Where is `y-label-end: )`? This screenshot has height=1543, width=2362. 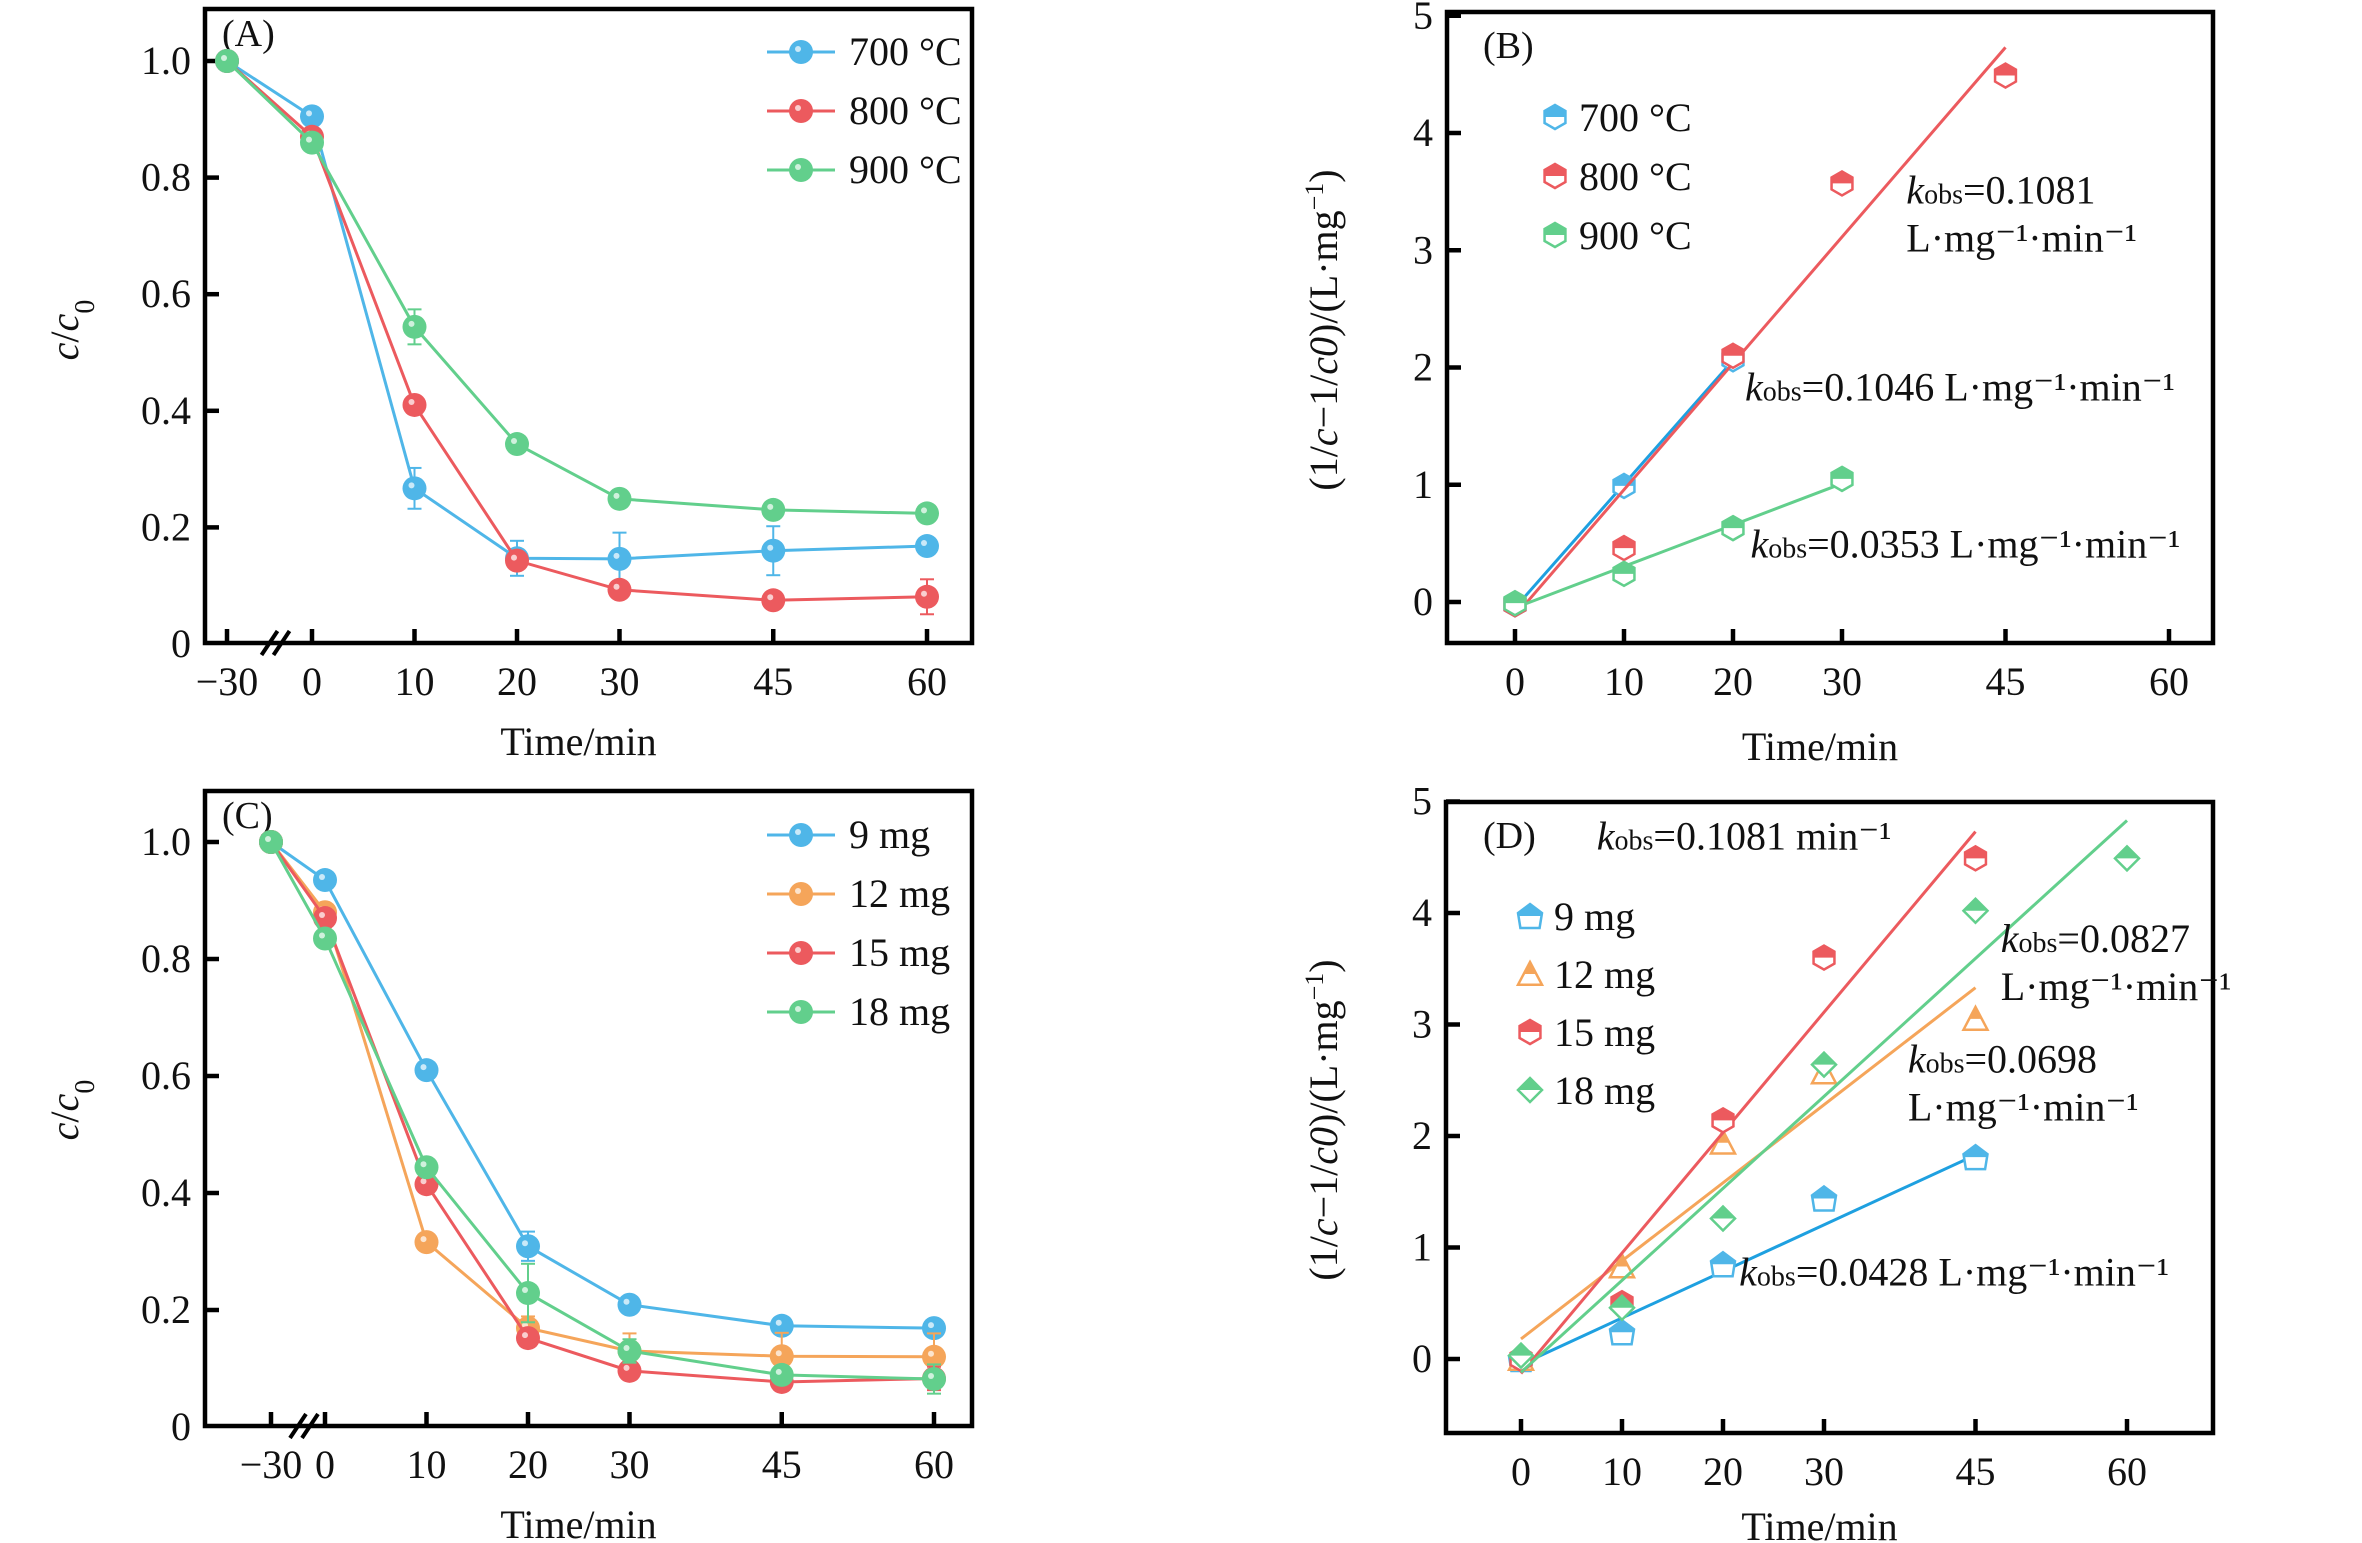
y-label-end: ) is located at coordinates (1323, 965).